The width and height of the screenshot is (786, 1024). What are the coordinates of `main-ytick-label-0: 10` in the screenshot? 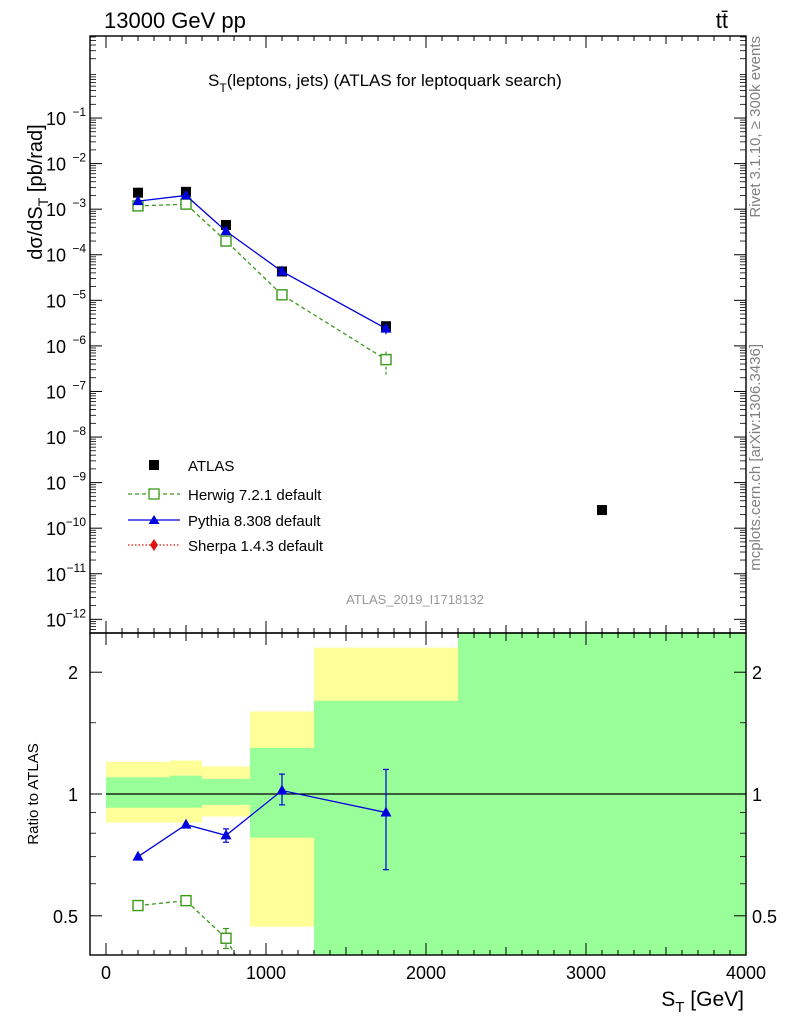 It's located at (56, 620).